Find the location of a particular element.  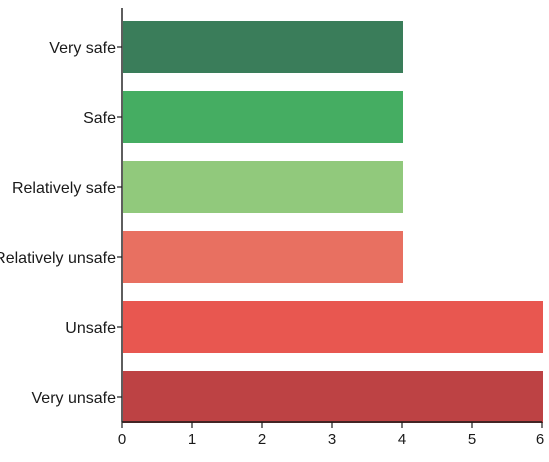

x-tick-label-2: 2 is located at coordinates (262, 439).